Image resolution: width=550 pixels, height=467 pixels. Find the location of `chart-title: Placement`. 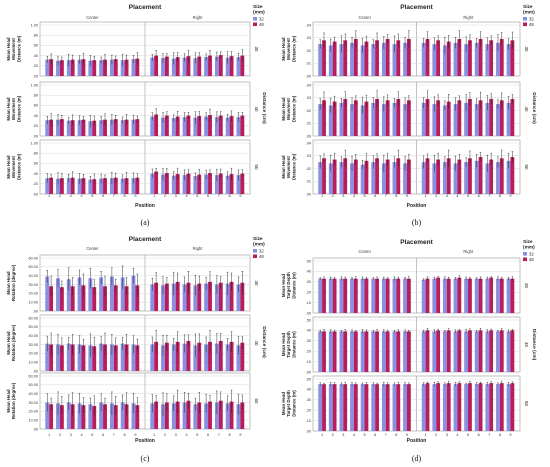

chart-title: Placement is located at coordinates (145, 239).